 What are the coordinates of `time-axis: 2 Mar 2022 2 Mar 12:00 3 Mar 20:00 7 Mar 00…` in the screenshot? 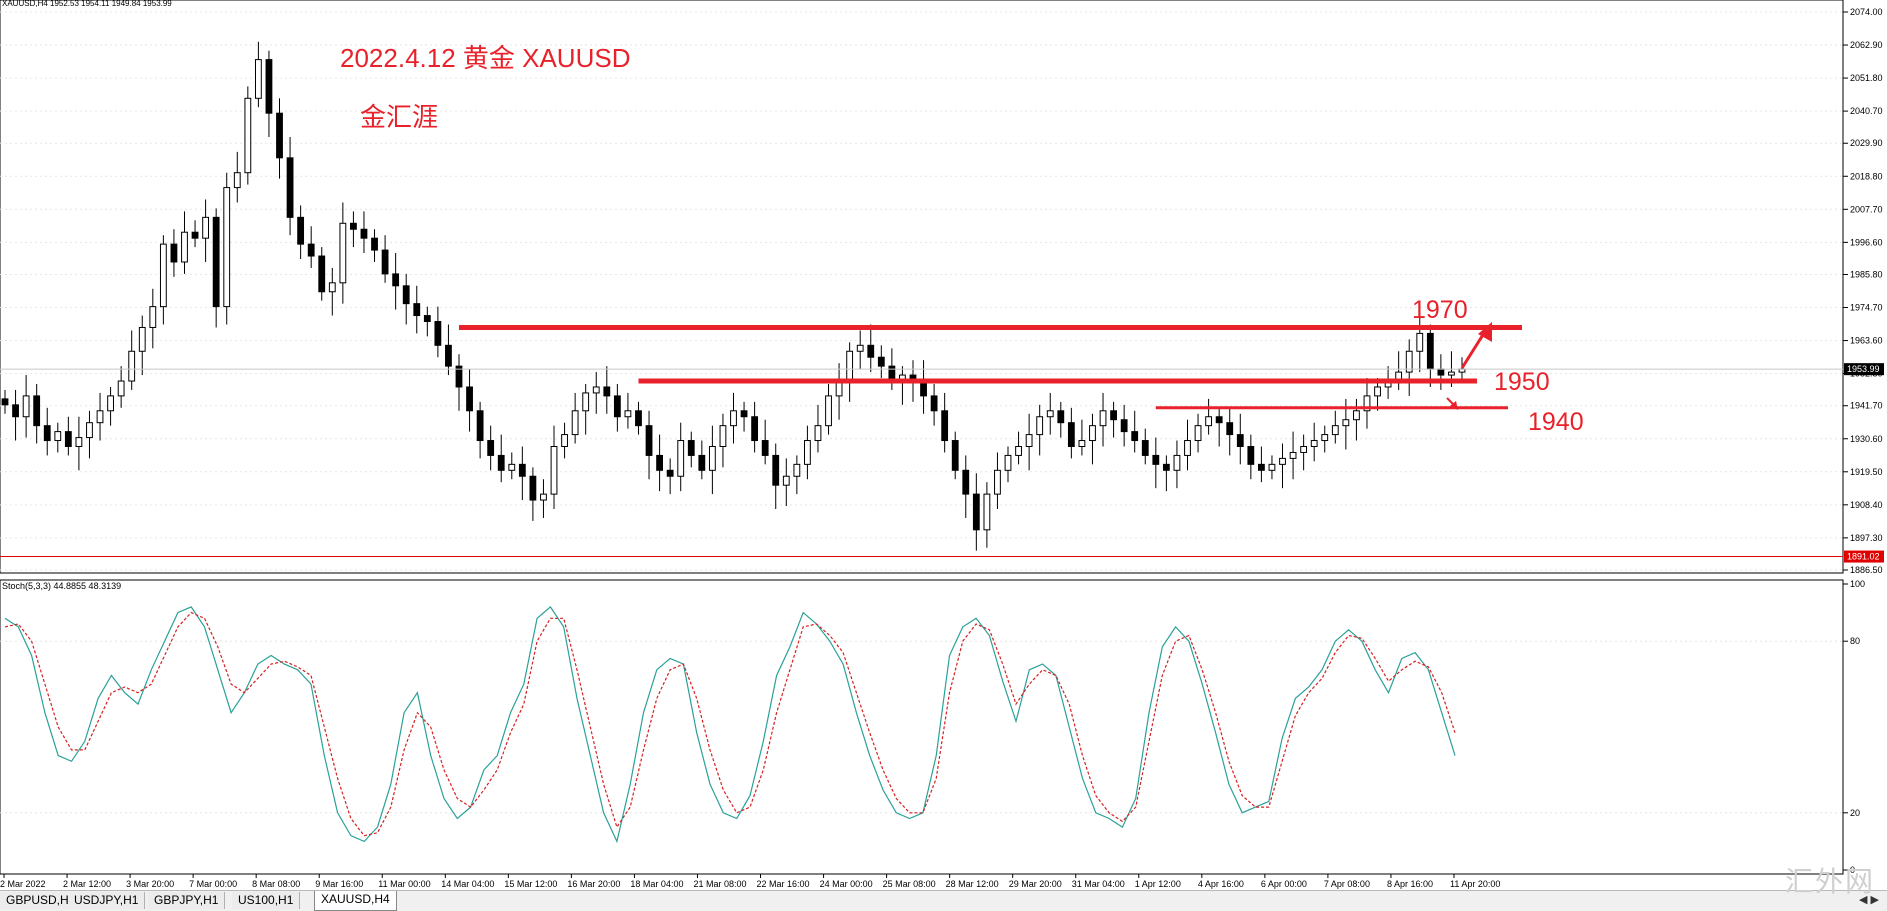 It's located at (750, 881).